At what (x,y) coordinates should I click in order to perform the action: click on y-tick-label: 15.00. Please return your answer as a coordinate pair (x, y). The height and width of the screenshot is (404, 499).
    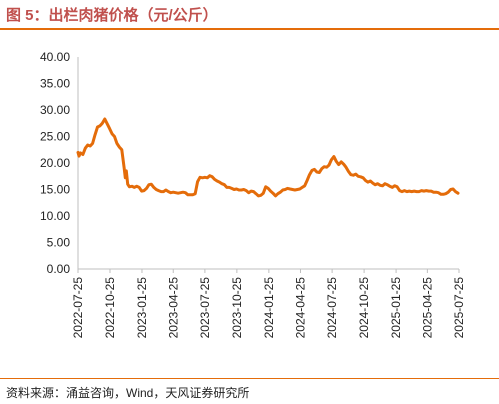
    Looking at the image, I should click on (55, 190).